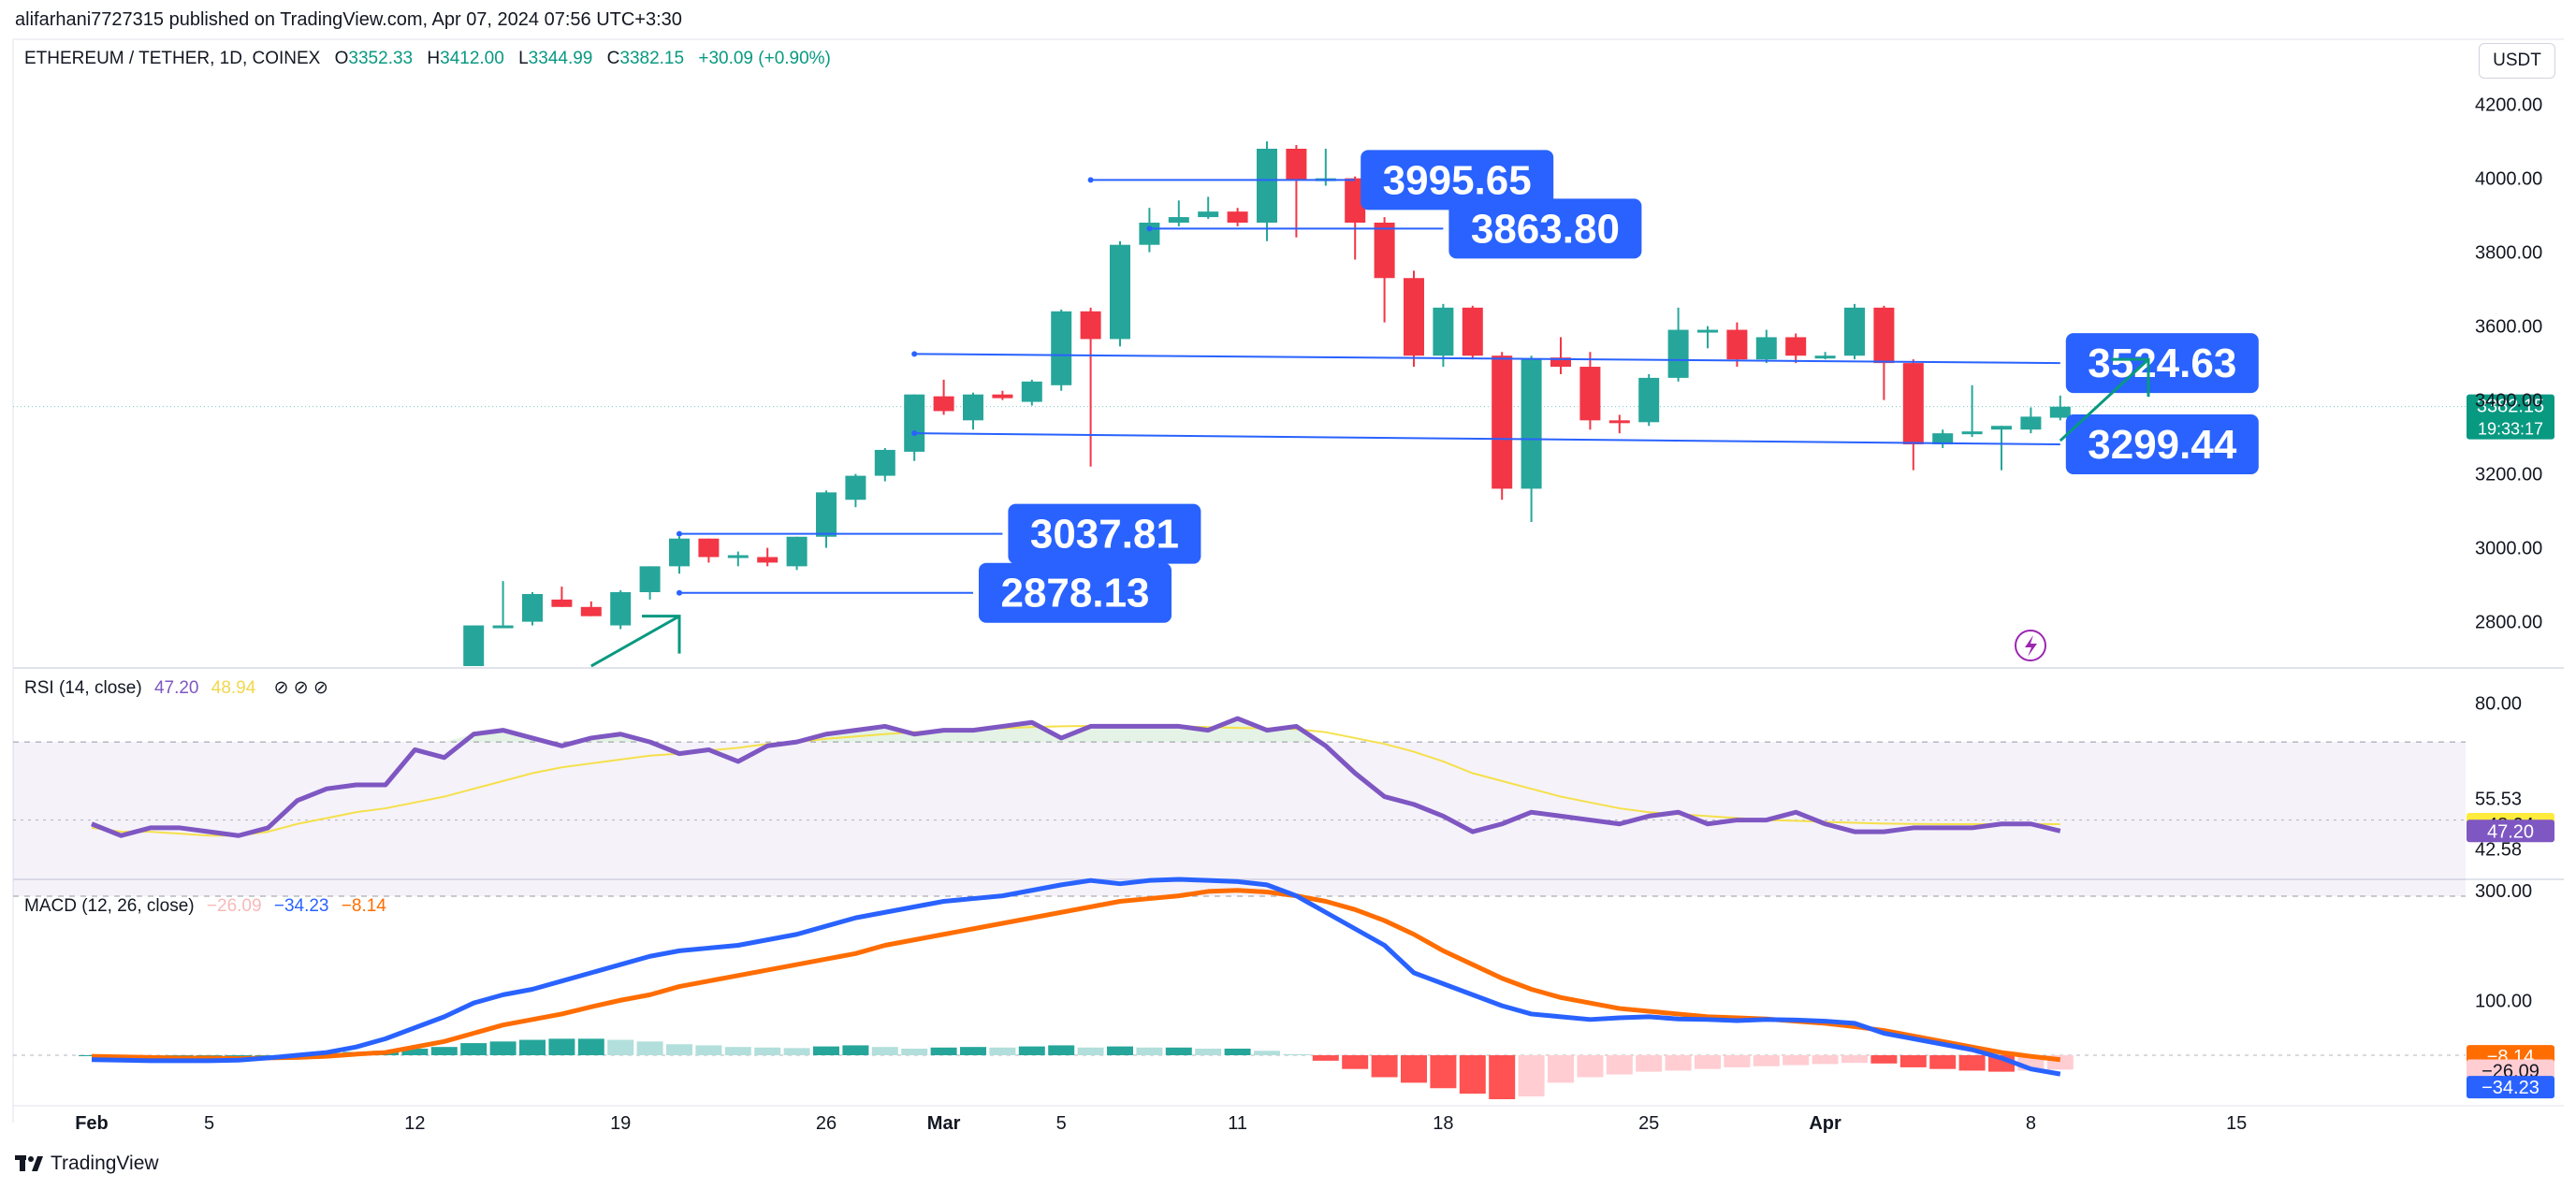  What do you see at coordinates (83, 688) in the screenshot?
I see `rsi-label: RSI (14, close)` at bounding box center [83, 688].